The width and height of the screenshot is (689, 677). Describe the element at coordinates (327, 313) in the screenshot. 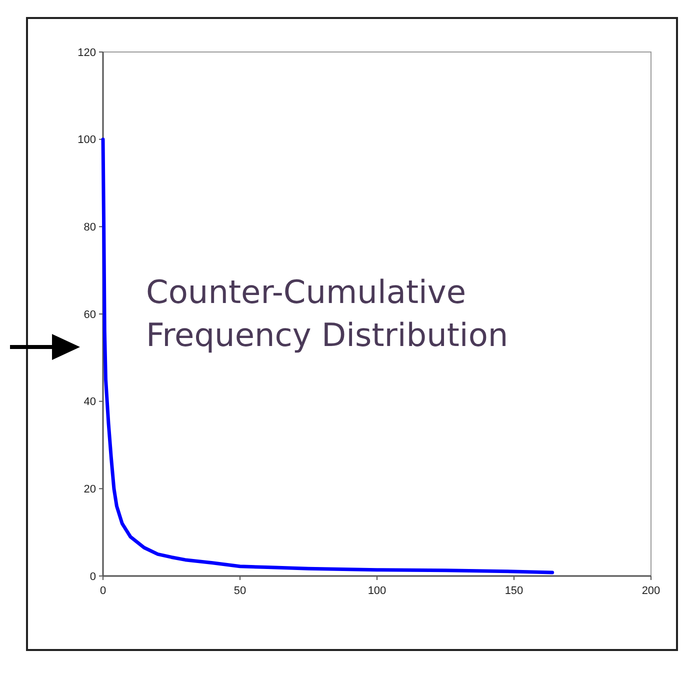

I see `annotation: Counter-Cumulative Frequency Distribution` at that location.